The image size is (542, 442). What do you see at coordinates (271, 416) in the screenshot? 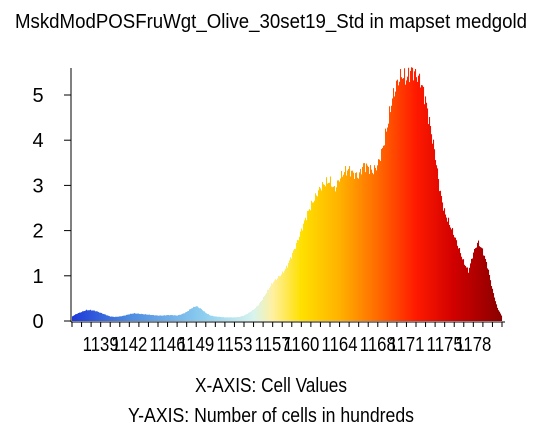
I see `y-axis-title: Y-AXIS: Number of cells in hundreds` at bounding box center [271, 416].